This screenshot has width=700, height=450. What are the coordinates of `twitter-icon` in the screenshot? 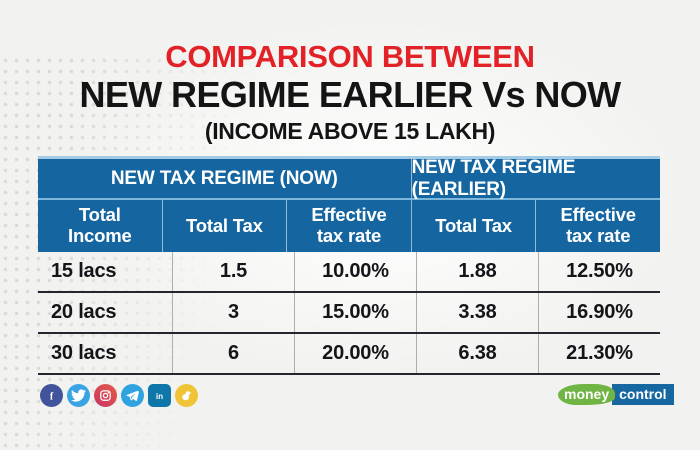 It's located at (78, 395).